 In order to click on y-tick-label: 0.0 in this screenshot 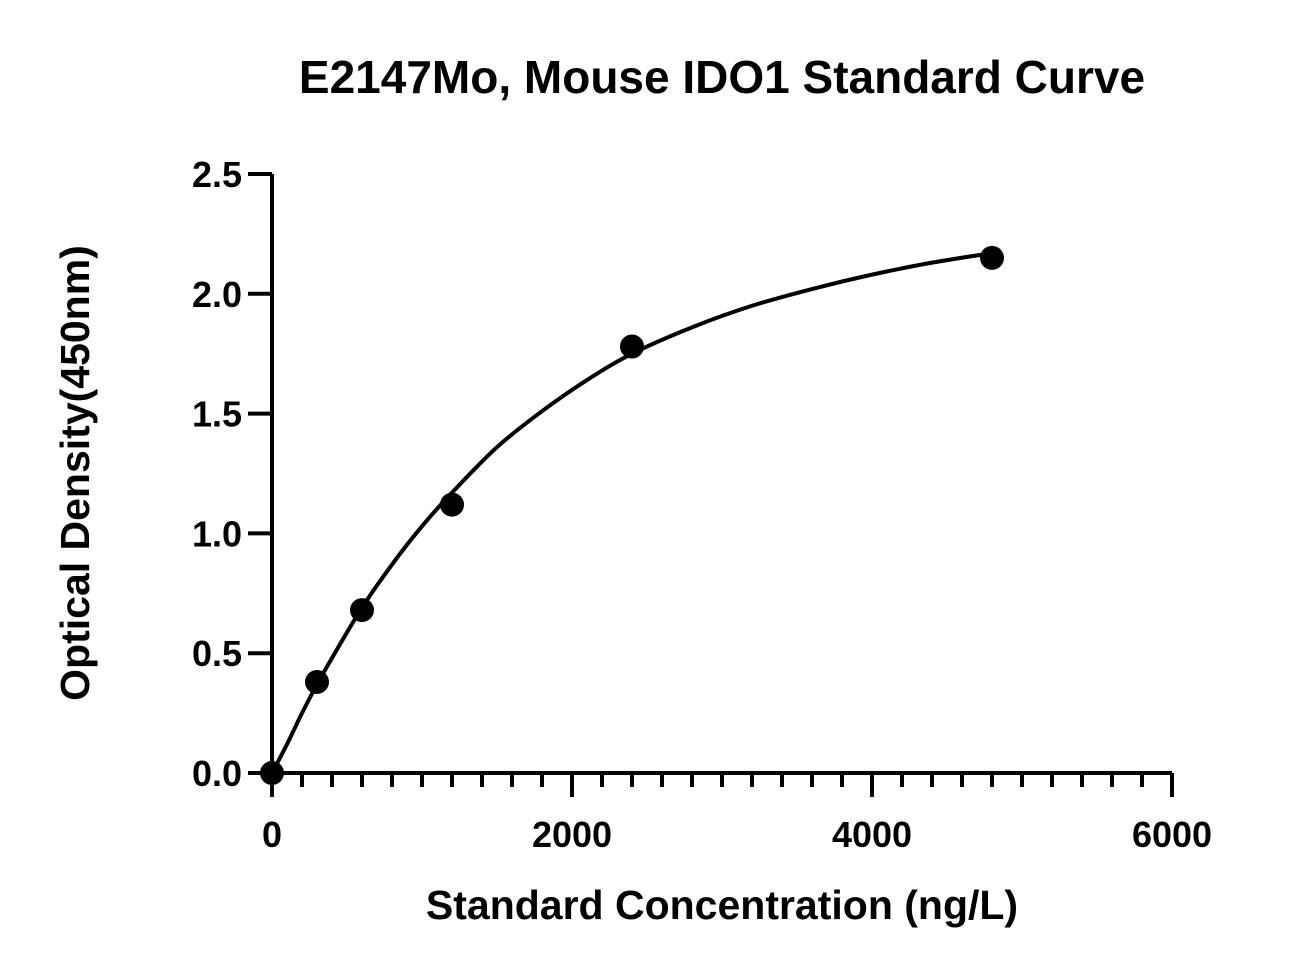, I will do `click(217, 773)`.